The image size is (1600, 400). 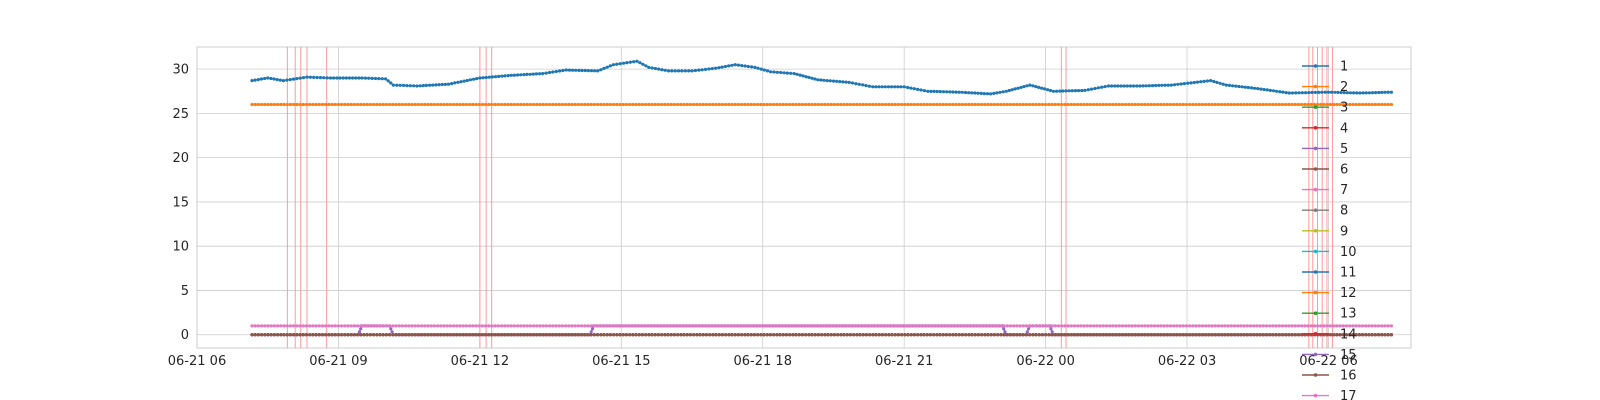 What do you see at coordinates (1348, 355) in the screenshot?
I see `legend-label: 15` at bounding box center [1348, 355].